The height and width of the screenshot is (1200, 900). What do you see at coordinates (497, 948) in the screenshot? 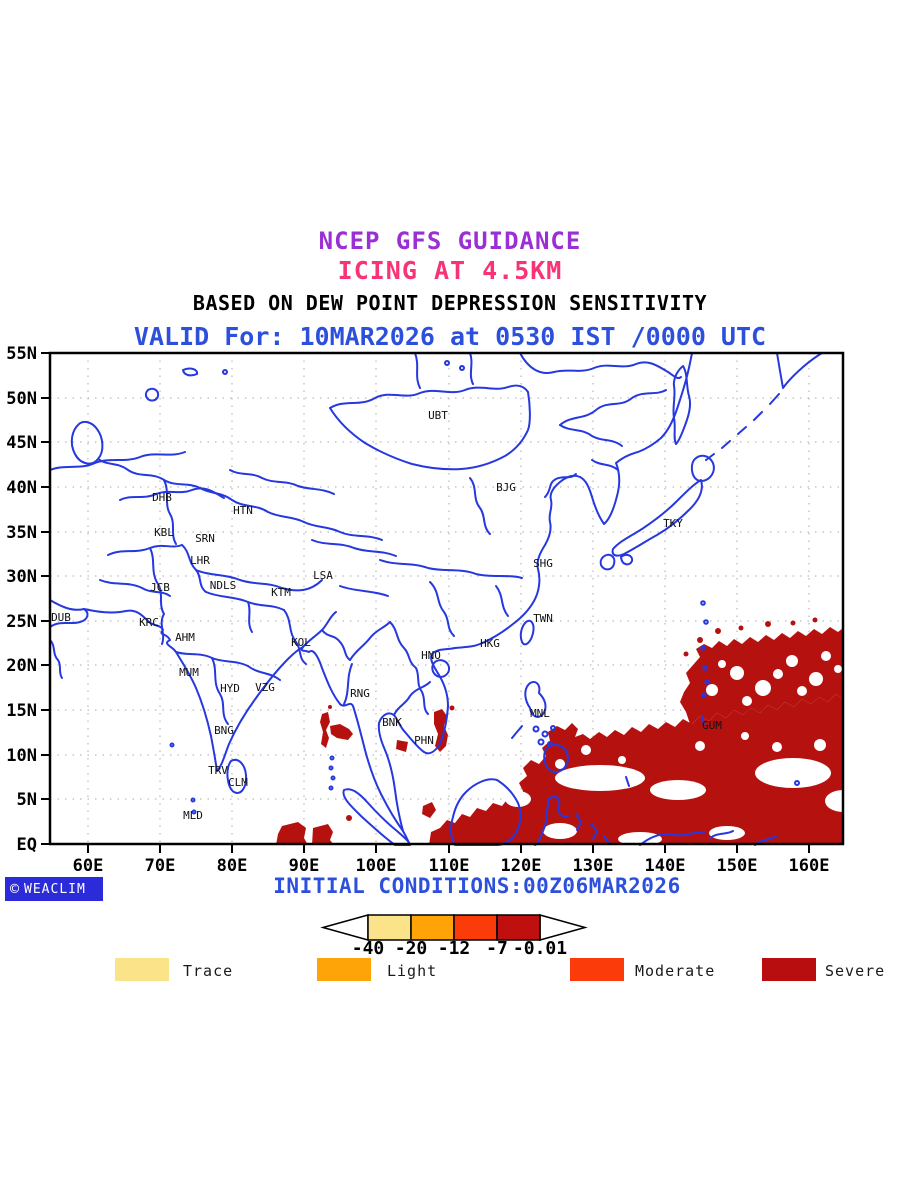
I see `colorbar-tick-label: -7` at bounding box center [497, 948].